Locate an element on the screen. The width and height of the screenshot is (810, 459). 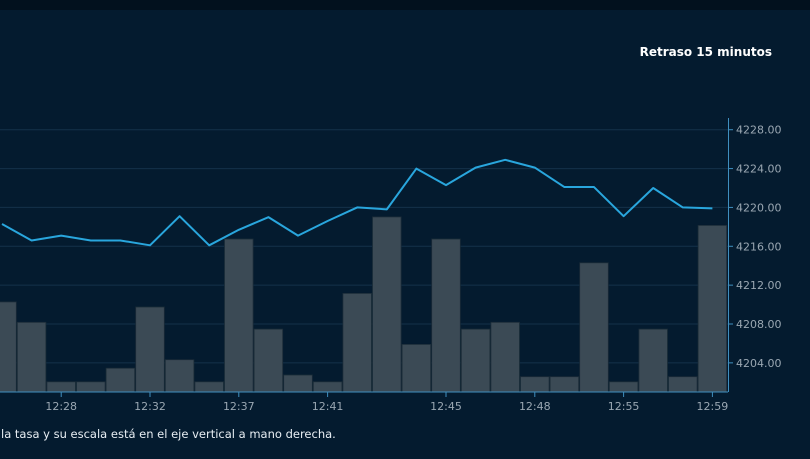
y-tick-label: 4204.00 is located at coordinates (759, 363).